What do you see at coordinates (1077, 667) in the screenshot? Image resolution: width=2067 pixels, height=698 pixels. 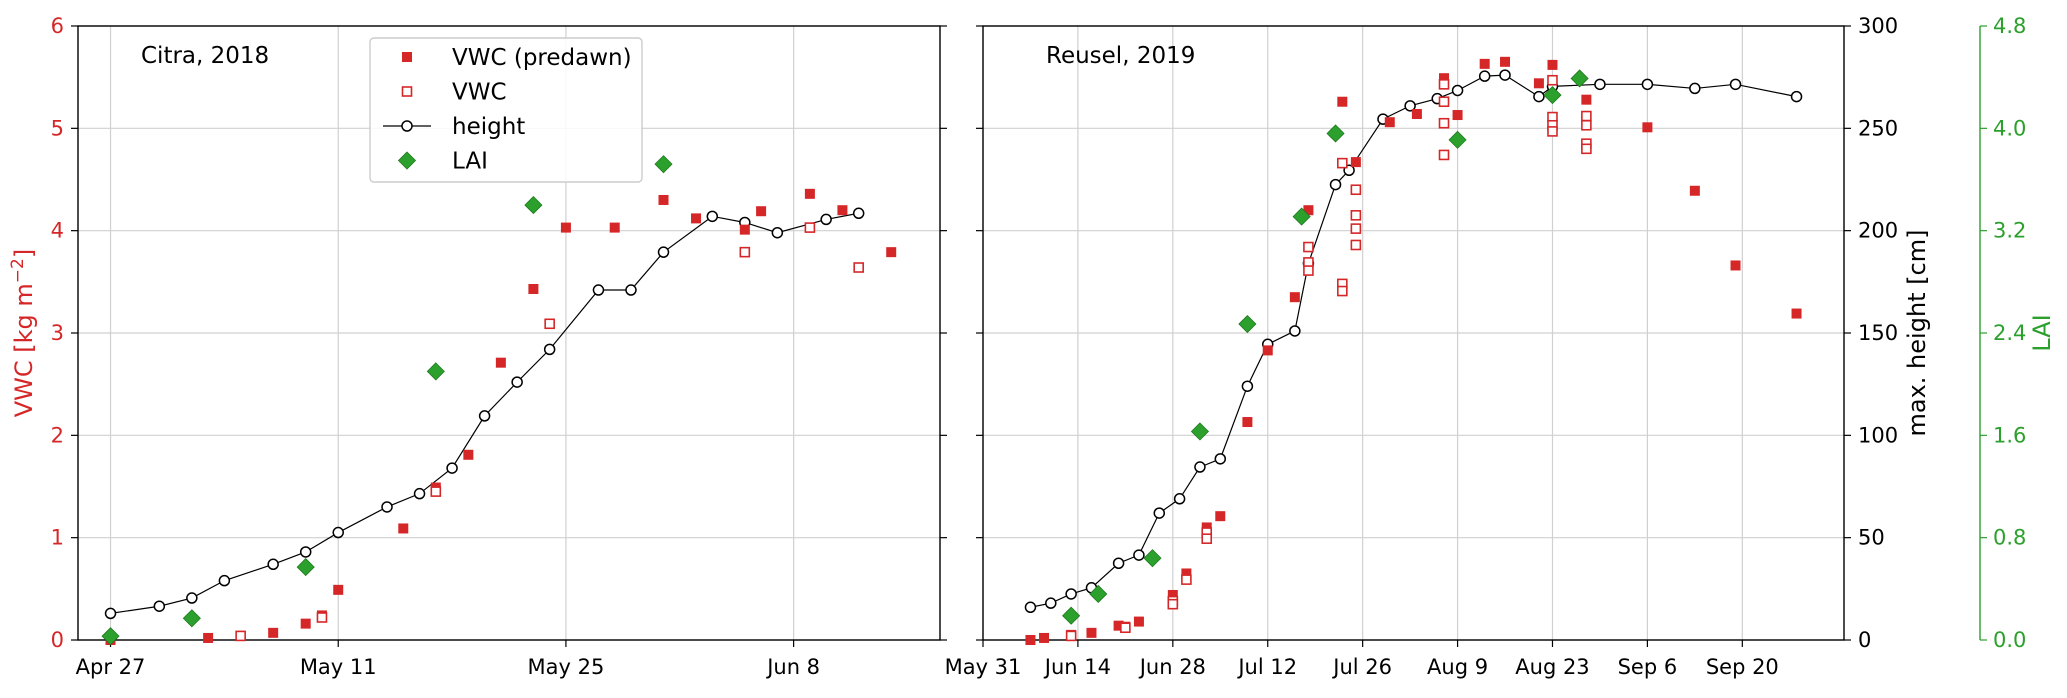 I see `x-tick-label: Jun 14` at bounding box center [1077, 667].